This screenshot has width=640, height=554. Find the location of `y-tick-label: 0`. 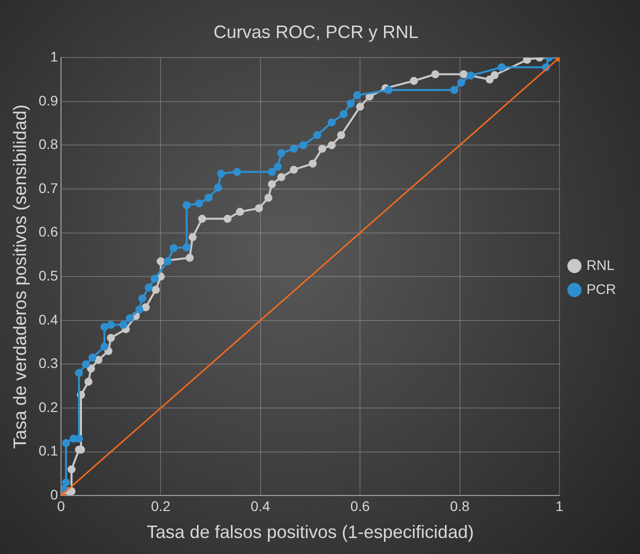

y-tick-label: 0 is located at coordinates (54, 494).